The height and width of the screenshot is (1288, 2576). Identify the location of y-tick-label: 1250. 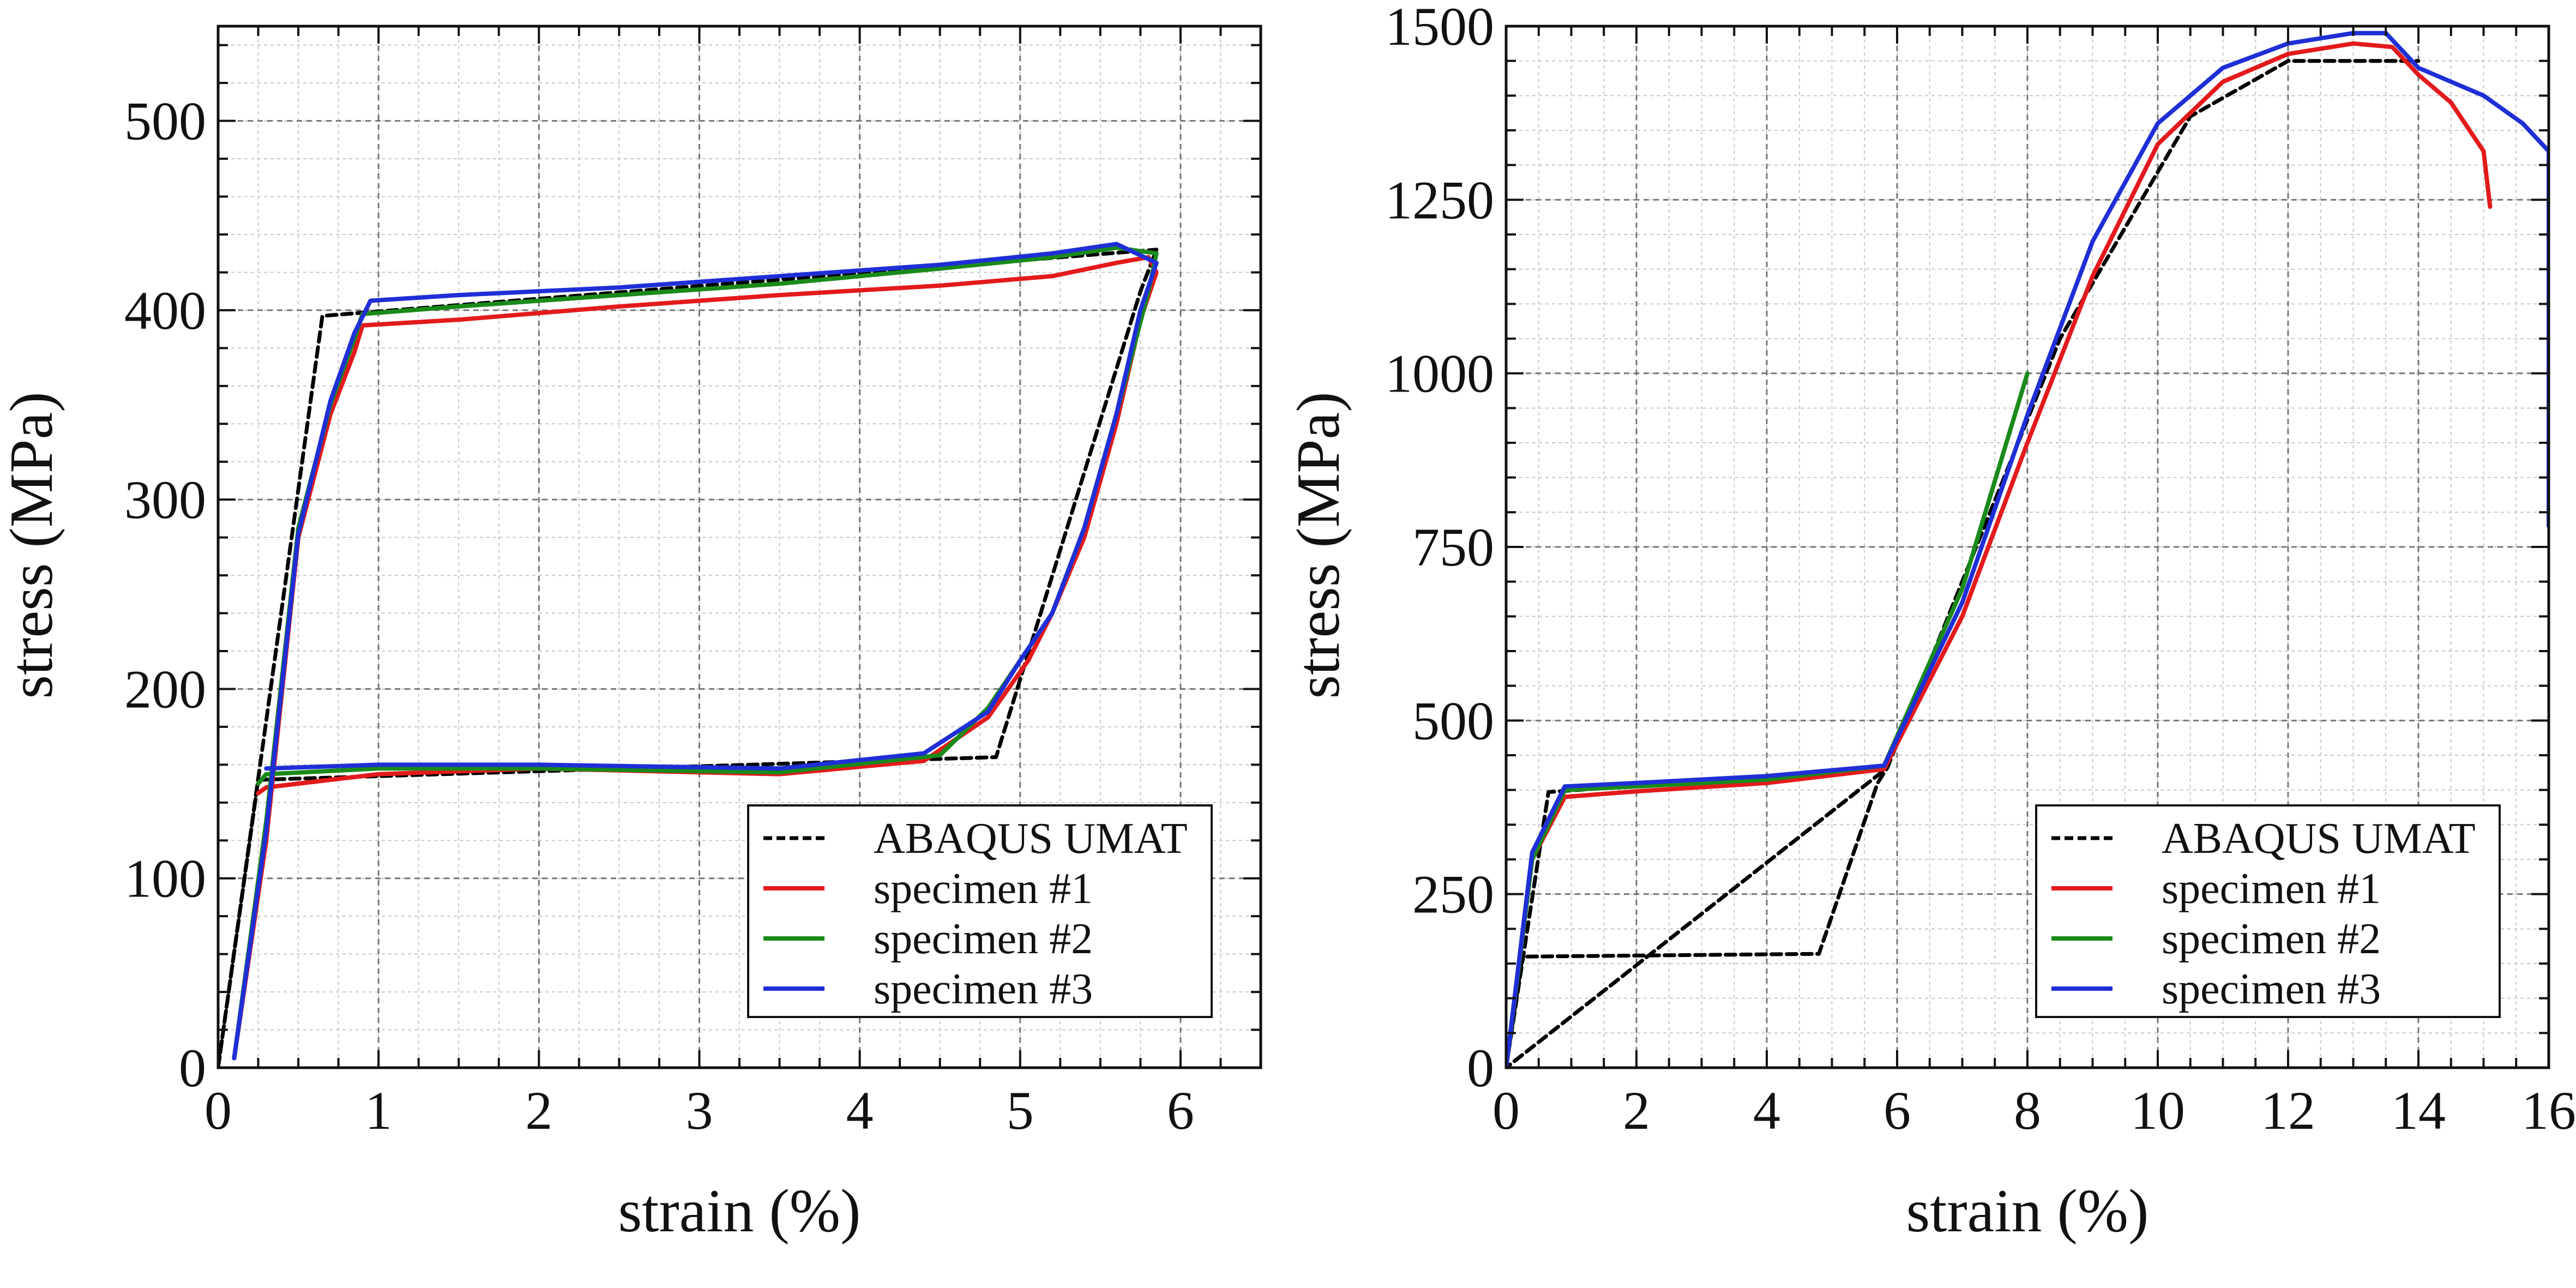
(1439, 200).